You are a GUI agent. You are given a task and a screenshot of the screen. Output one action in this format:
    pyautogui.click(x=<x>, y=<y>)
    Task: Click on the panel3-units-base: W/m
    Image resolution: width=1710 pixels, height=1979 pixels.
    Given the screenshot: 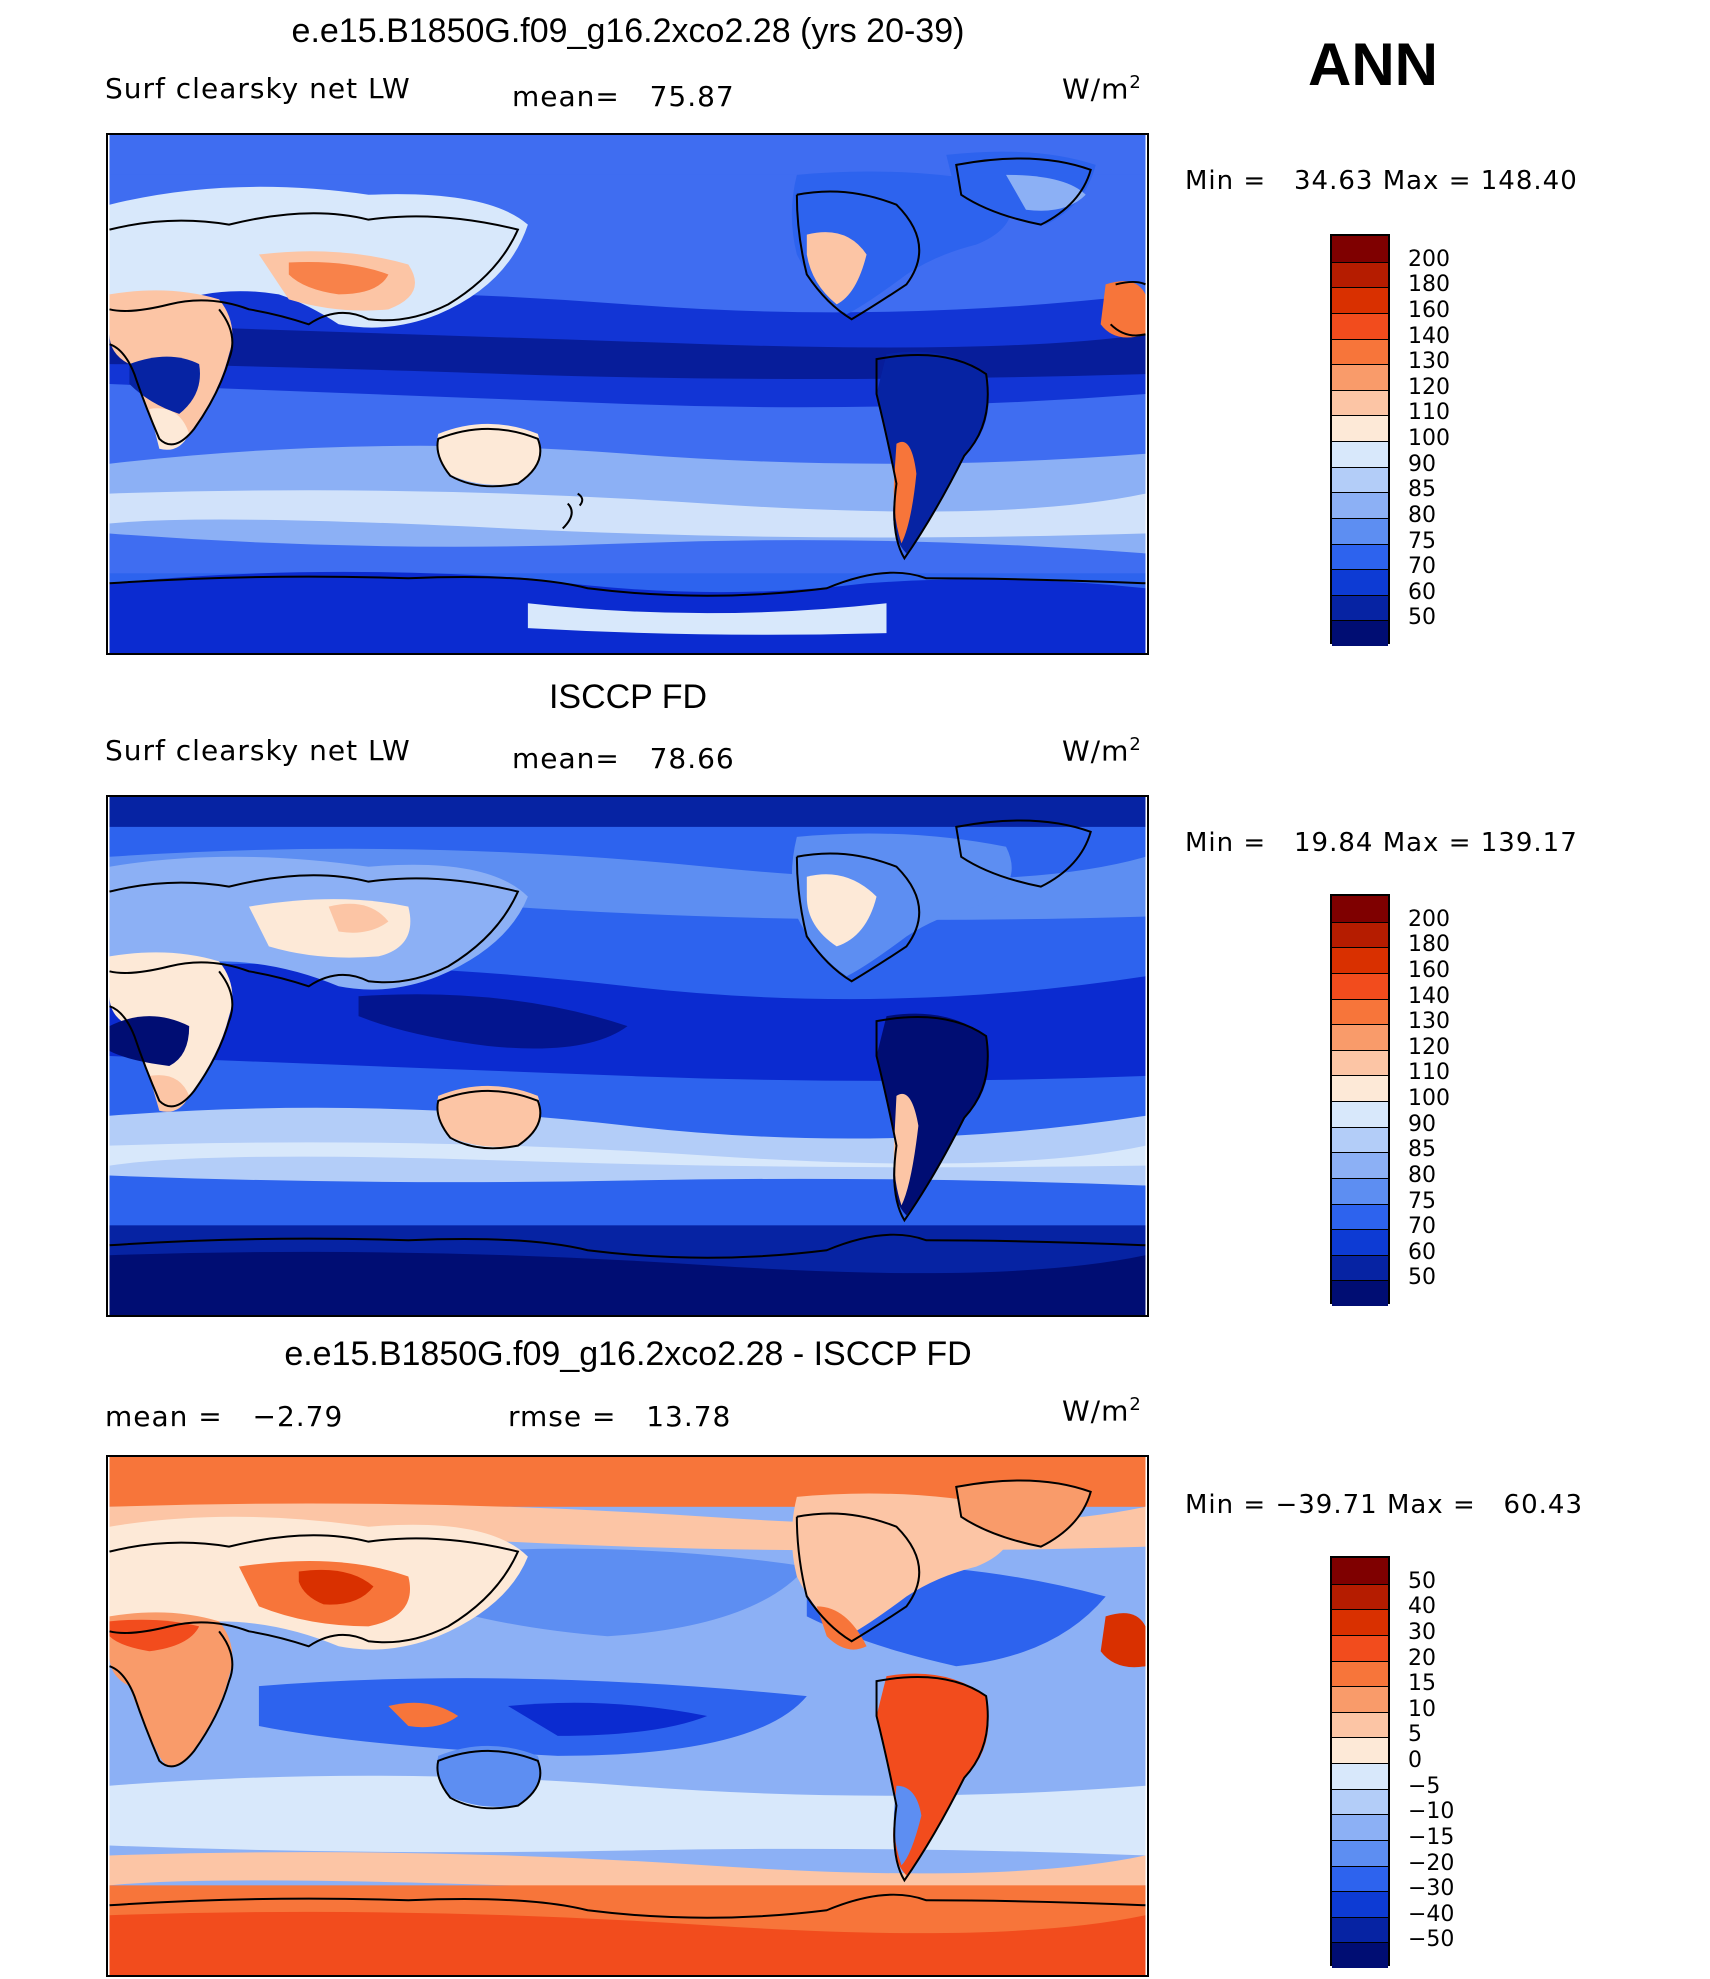 What is the action you would take?
    pyautogui.click(x=1096, y=1411)
    